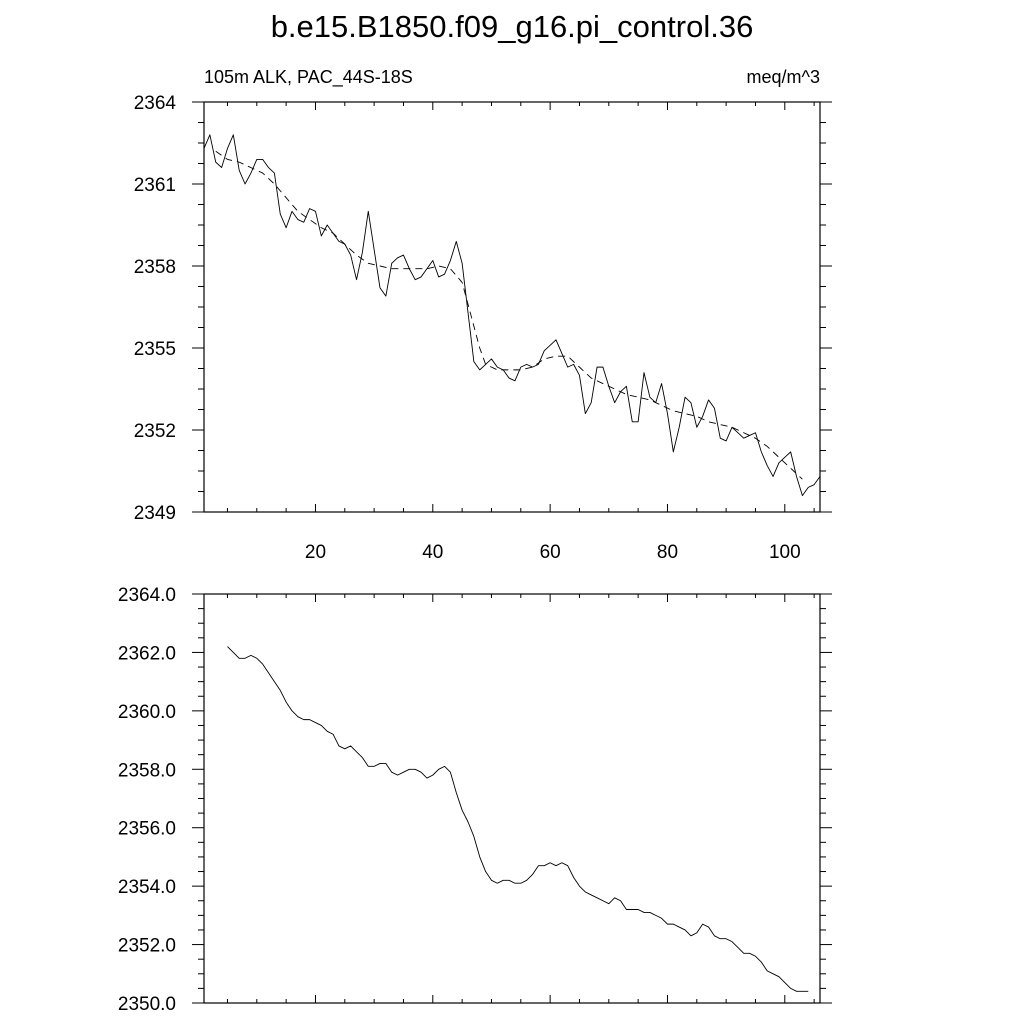 This screenshot has width=1024, height=1024. Describe the element at coordinates (783, 77) in the screenshot. I see `units-string: meq/m^3` at that location.